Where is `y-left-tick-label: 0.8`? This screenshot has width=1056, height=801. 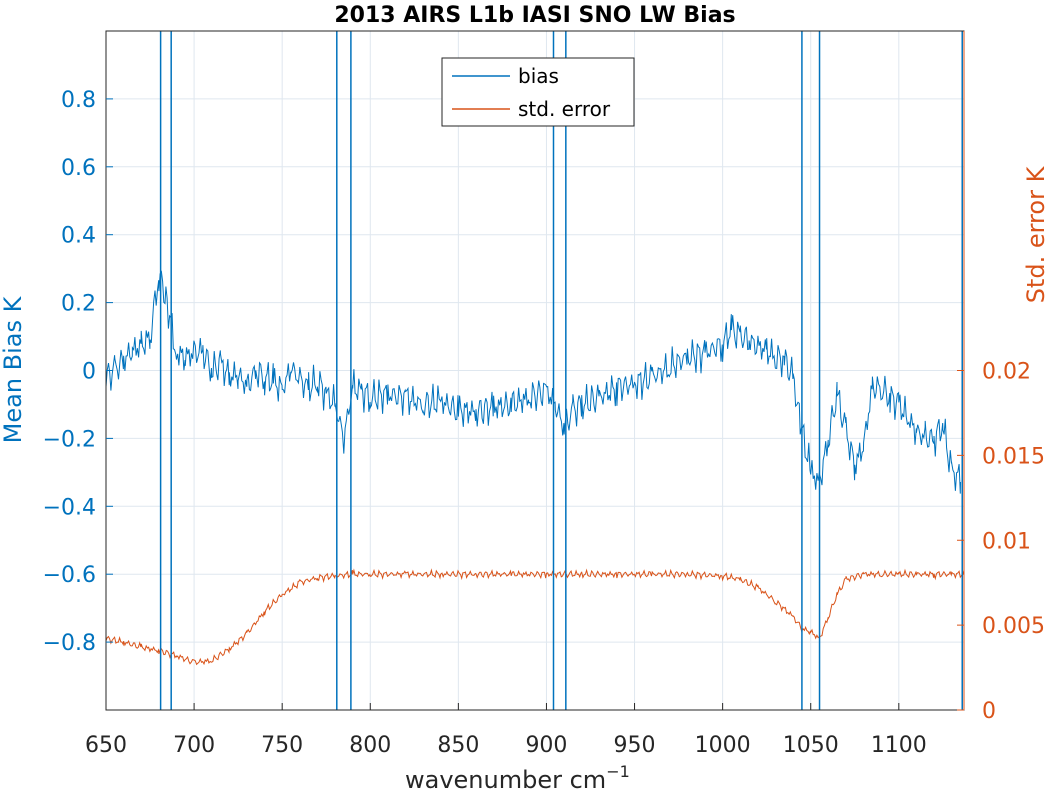 y-left-tick-label: 0.8 is located at coordinates (78, 100).